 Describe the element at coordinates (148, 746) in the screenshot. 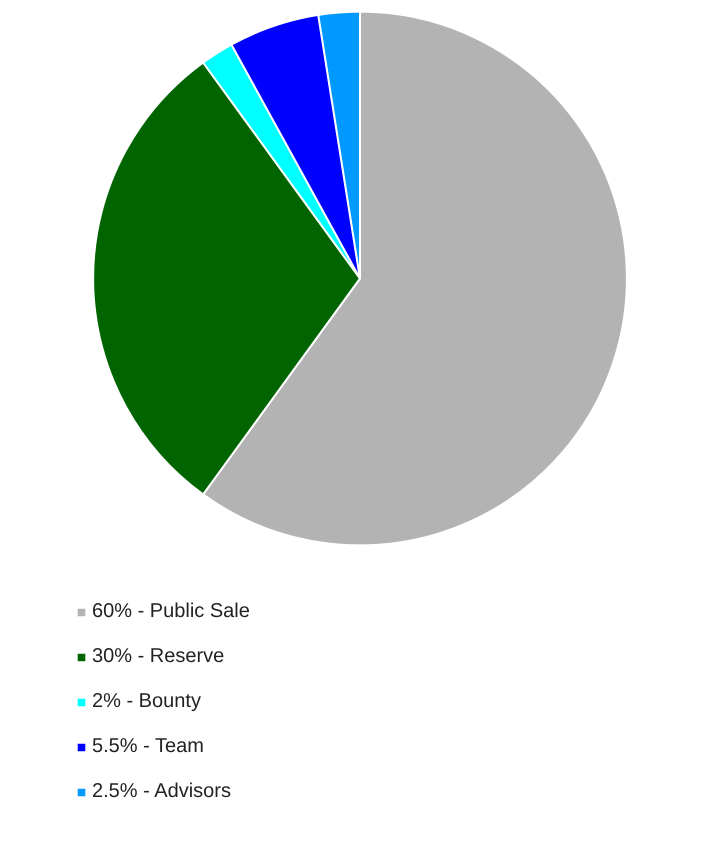

I see `legend-label: 5.5% - Team` at that location.